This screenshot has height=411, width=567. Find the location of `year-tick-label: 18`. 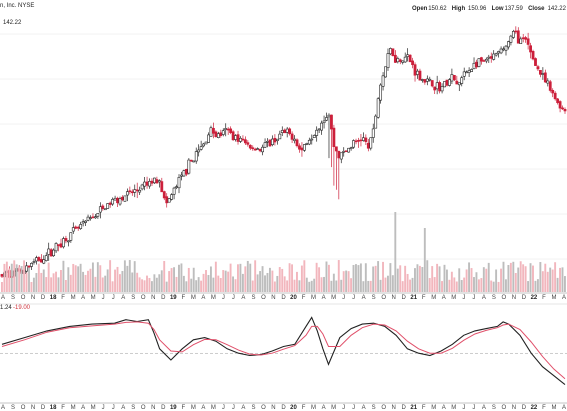

year-tick-label: 18 is located at coordinates (53, 408).